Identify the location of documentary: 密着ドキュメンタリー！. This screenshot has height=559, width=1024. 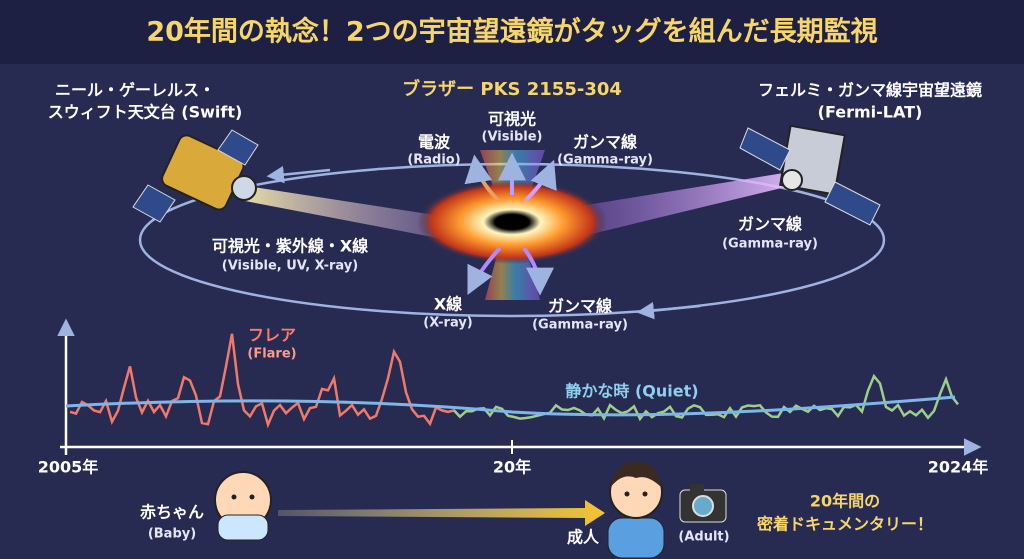
(844, 524).